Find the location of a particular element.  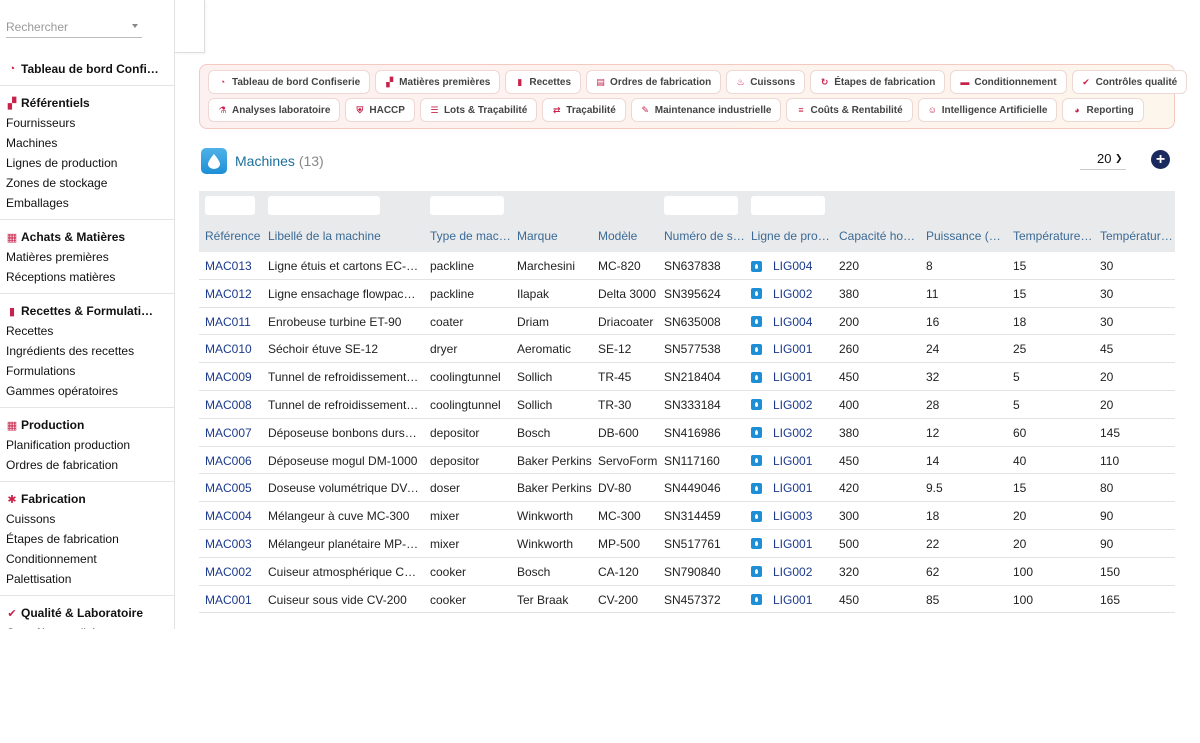

sidebar-item: Machines is located at coordinates (32, 143).